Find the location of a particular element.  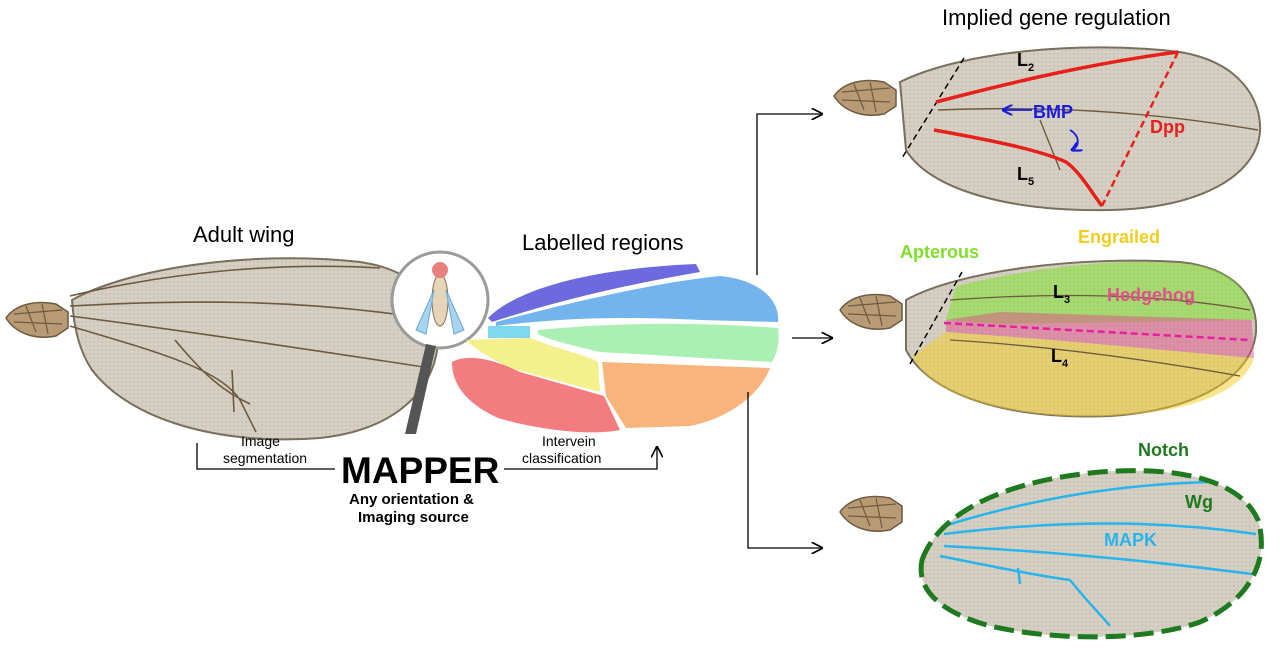

region-blue is located at coordinates (637, 301).